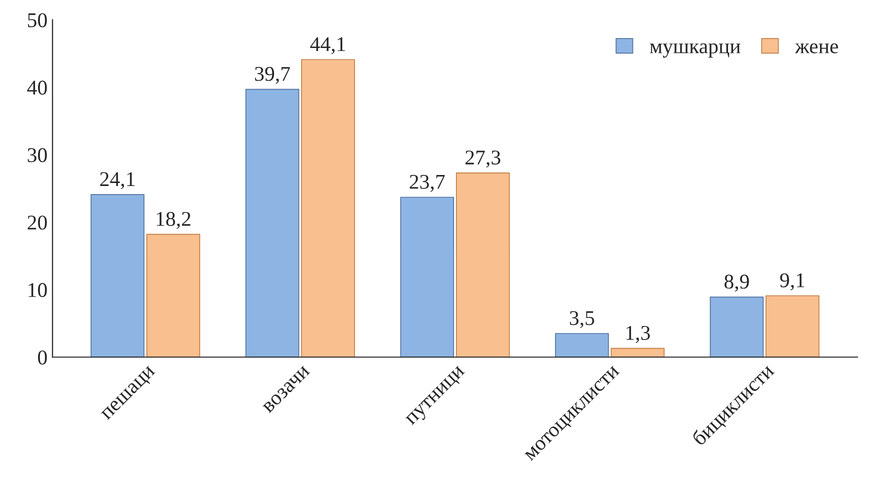  Describe the element at coordinates (736, 283) in the screenshot. I see `data-label: 8,9` at that location.